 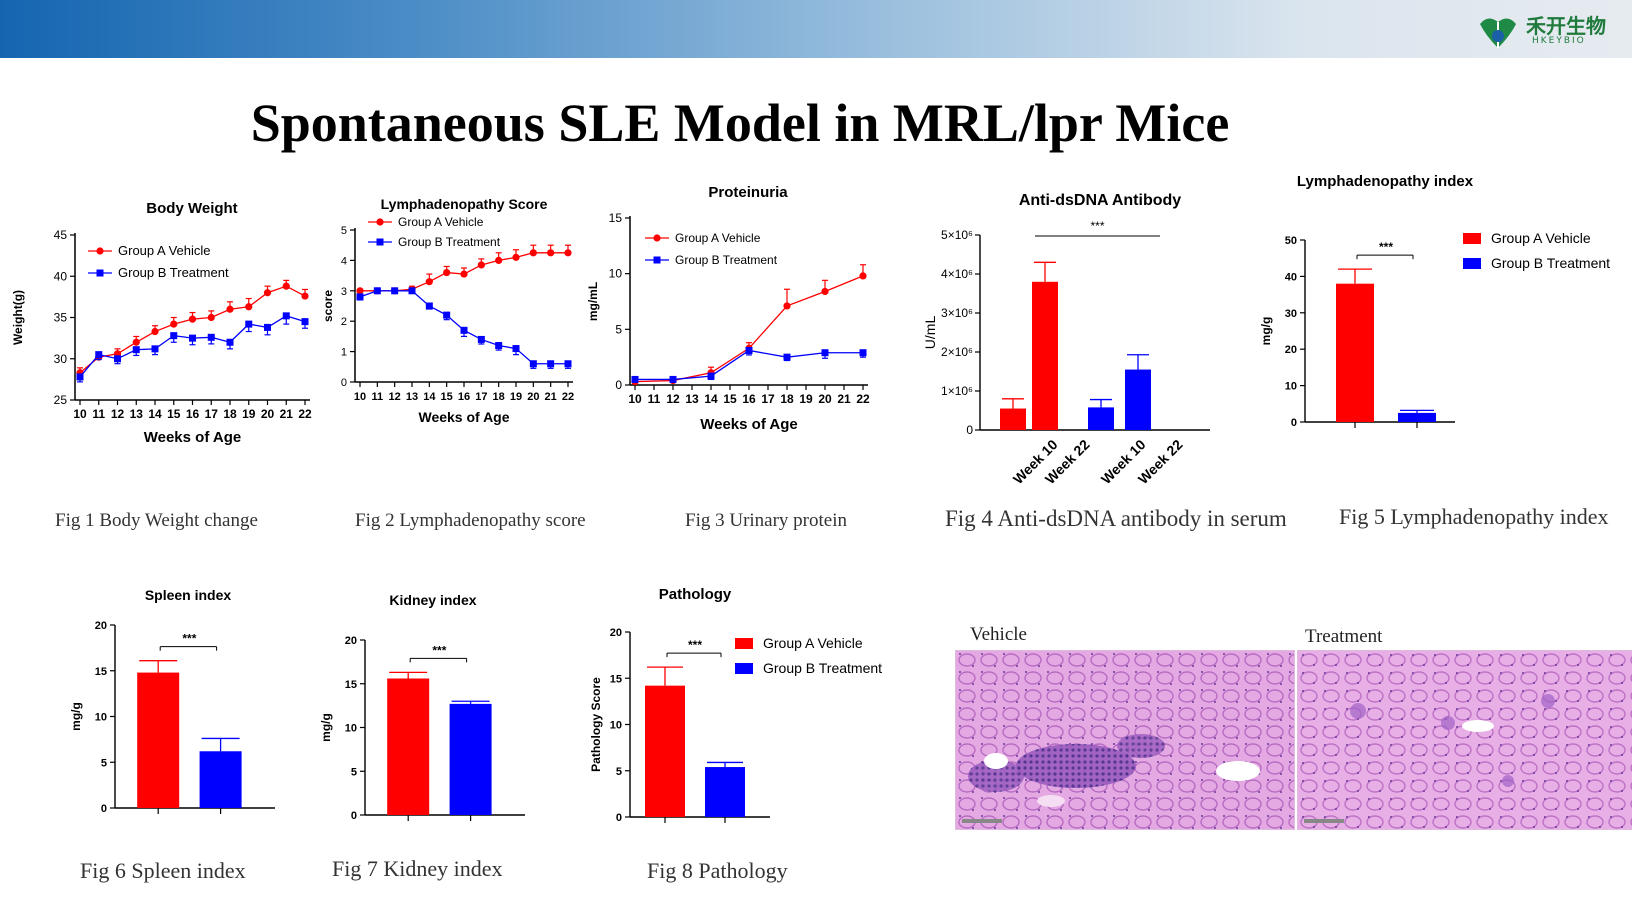 What do you see at coordinates (1097, 226) in the screenshot?
I see `fig4-significance-label: ***` at bounding box center [1097, 226].